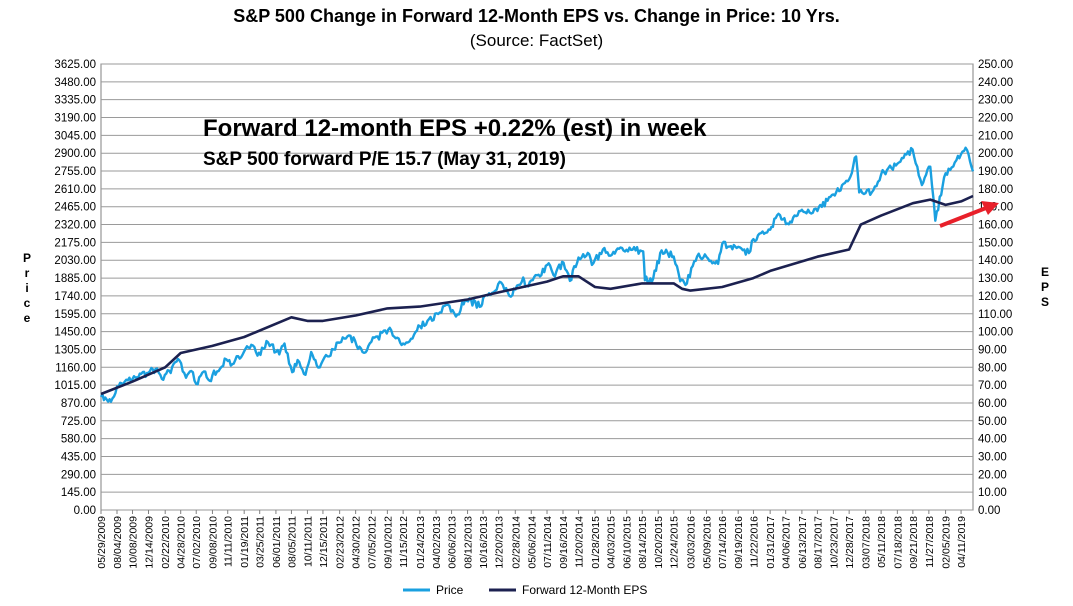 This screenshot has height=606, width=1073. Describe the element at coordinates (992, 386) in the screenshot. I see `right-tick-label: 70.00` at that location.